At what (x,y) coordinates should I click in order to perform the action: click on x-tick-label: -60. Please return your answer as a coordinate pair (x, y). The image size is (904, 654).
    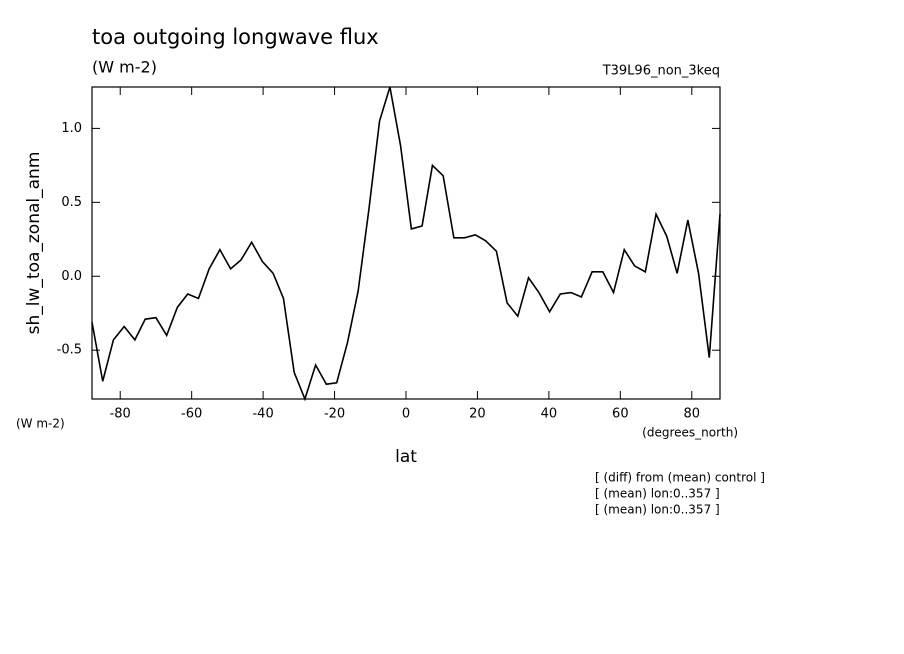
    Looking at the image, I should click on (191, 414).